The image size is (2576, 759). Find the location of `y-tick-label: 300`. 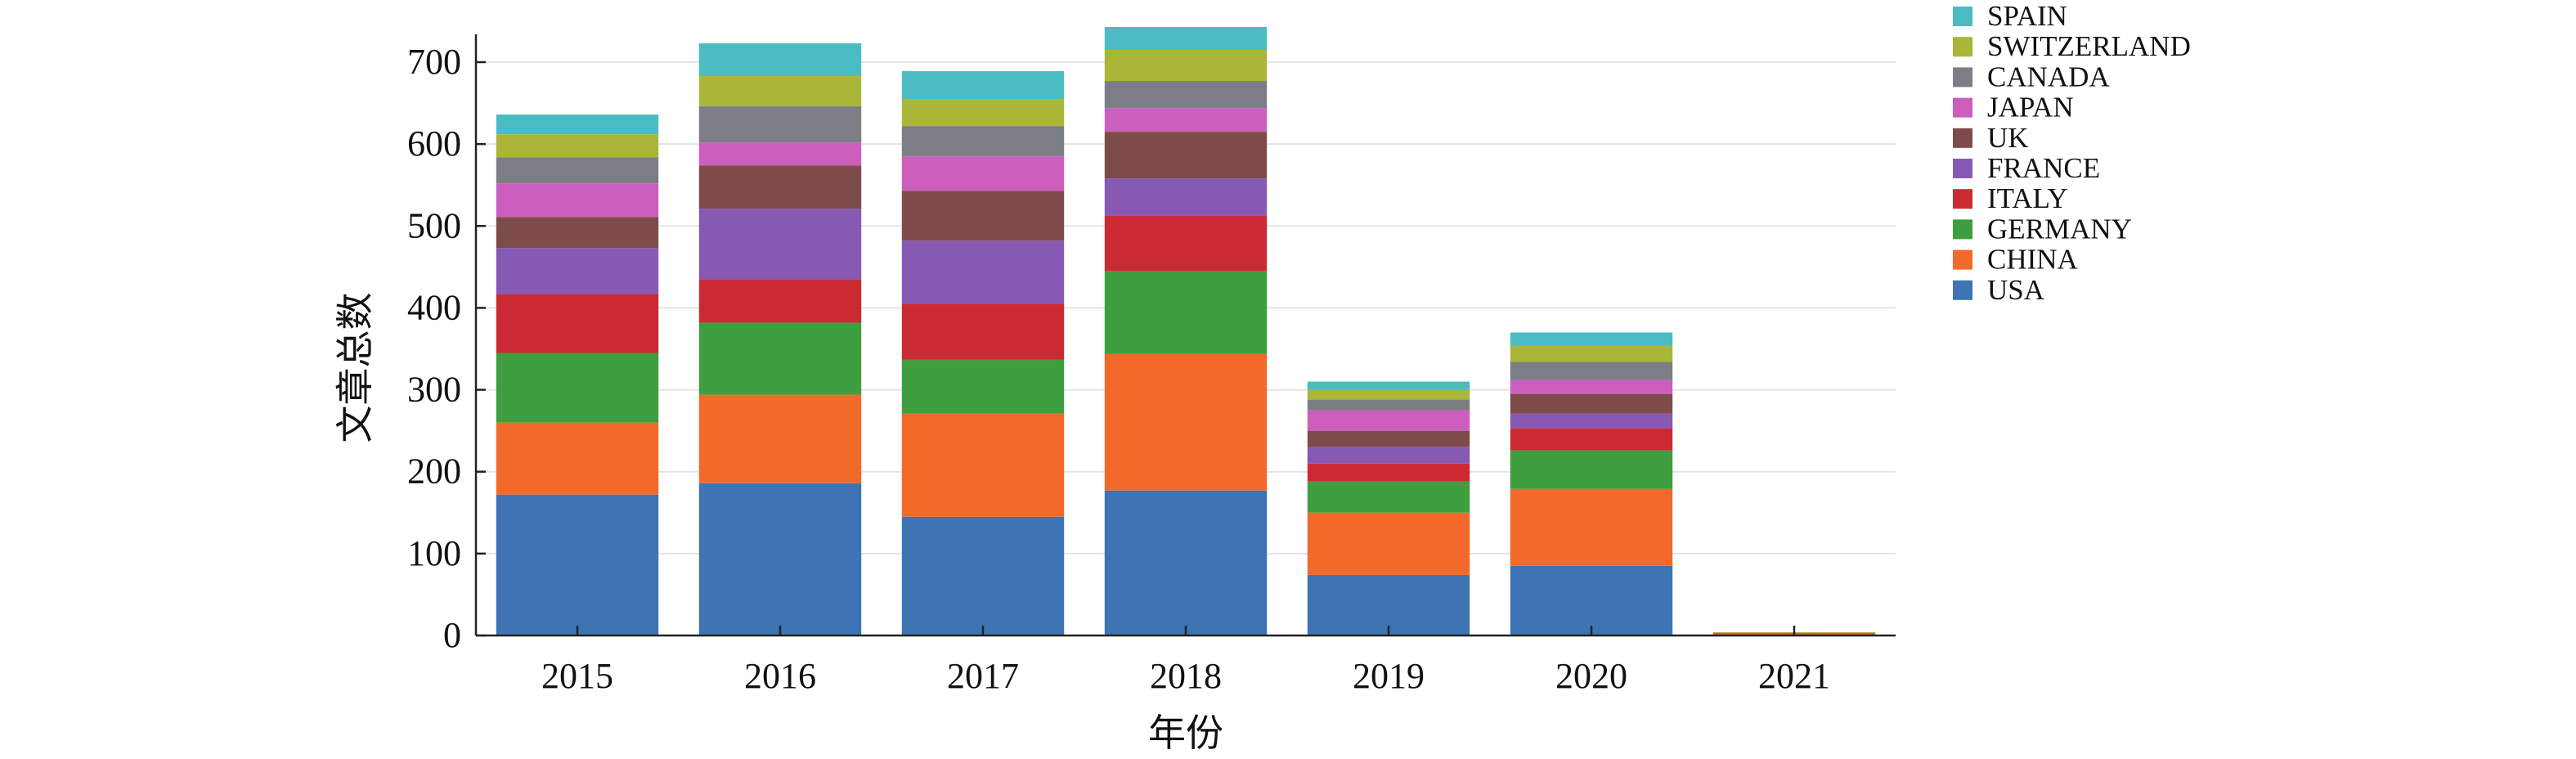

y-tick-label: 300 is located at coordinates (434, 390).